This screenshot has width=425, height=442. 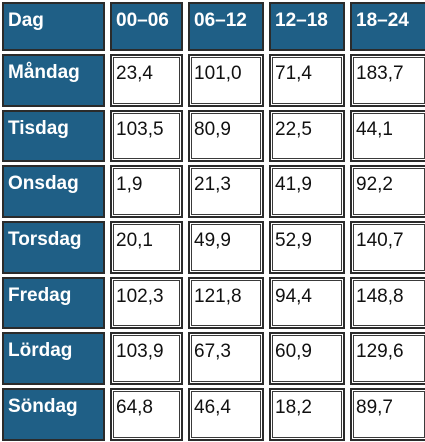 What do you see at coordinates (387, 359) in the screenshot?
I see `table-cell: 129,6` at bounding box center [387, 359].